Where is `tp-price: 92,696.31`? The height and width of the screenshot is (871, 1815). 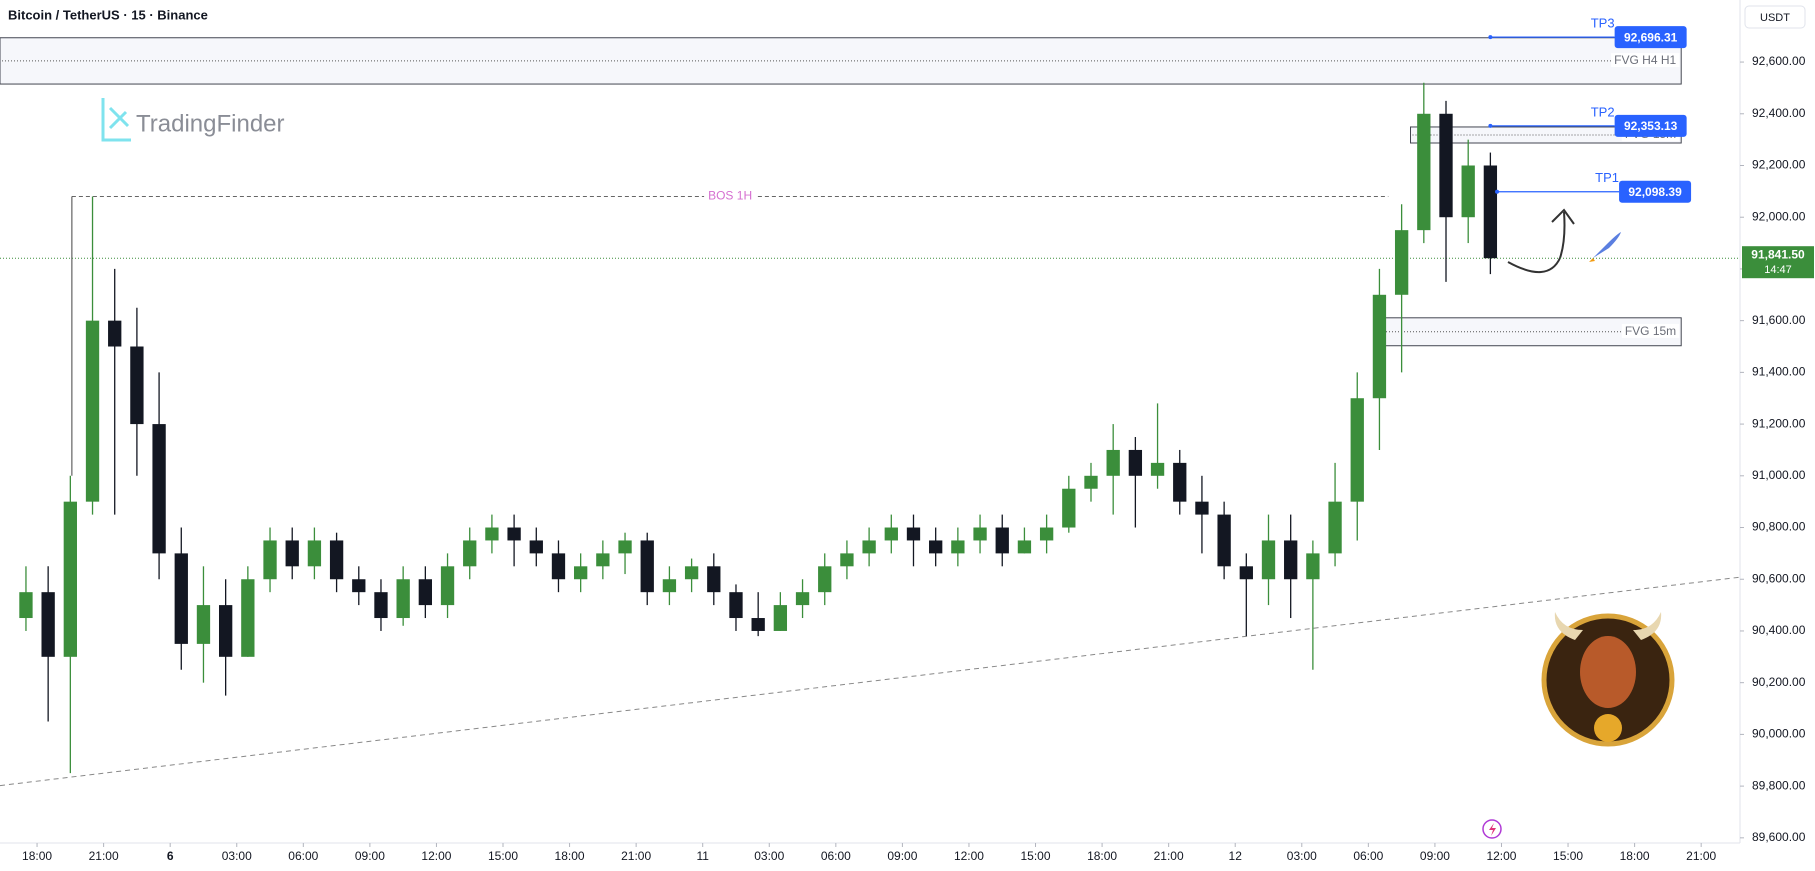
tp-price: 92,696.31 is located at coordinates (1651, 37).